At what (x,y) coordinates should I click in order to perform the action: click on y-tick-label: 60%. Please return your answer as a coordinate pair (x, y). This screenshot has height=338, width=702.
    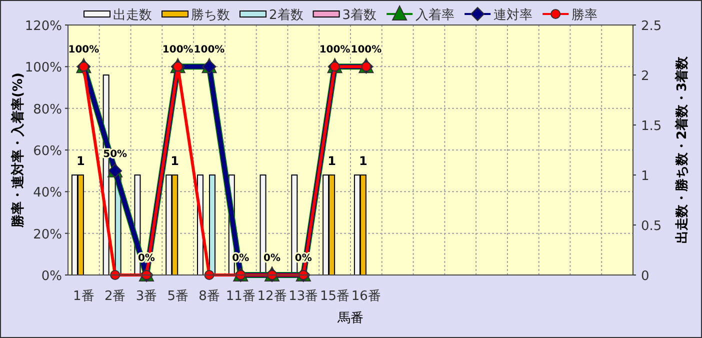
    Looking at the image, I should click on (47, 151).